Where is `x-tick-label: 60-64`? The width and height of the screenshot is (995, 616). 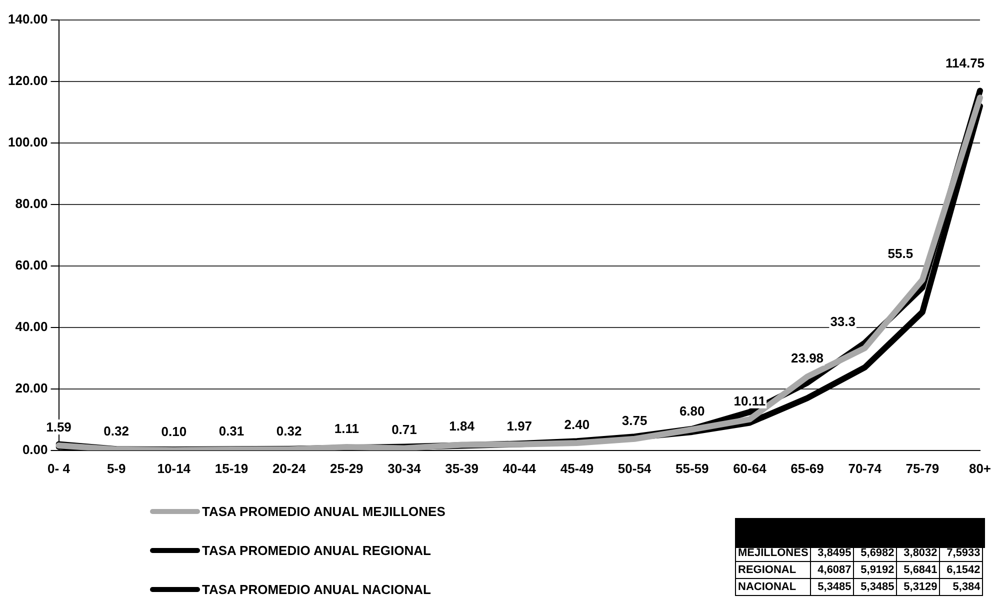 x-tick-label: 60-64 is located at coordinates (750, 468).